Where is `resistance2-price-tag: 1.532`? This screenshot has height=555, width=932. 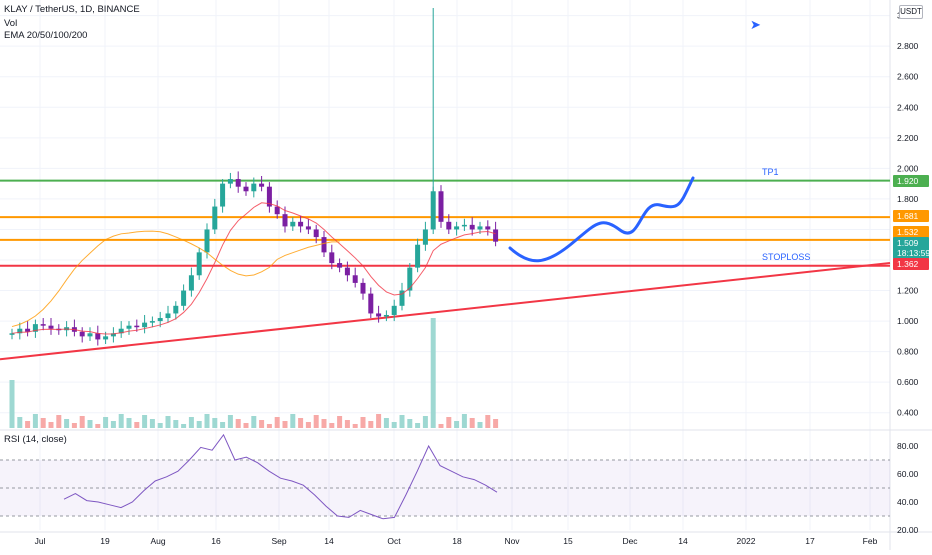
resistance2-price-tag: 1.532 is located at coordinates (911, 232).